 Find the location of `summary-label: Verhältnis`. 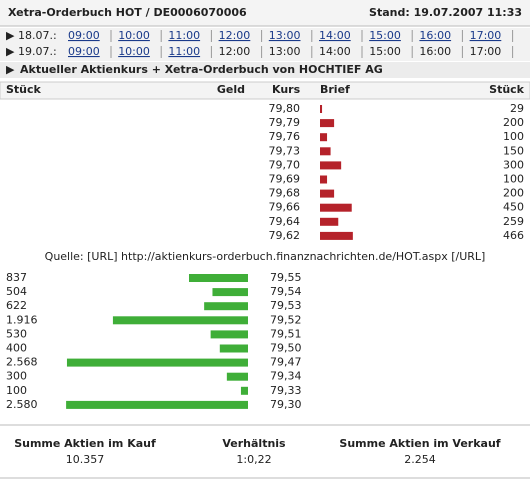

summary-label: Verhältnis is located at coordinates (254, 443).